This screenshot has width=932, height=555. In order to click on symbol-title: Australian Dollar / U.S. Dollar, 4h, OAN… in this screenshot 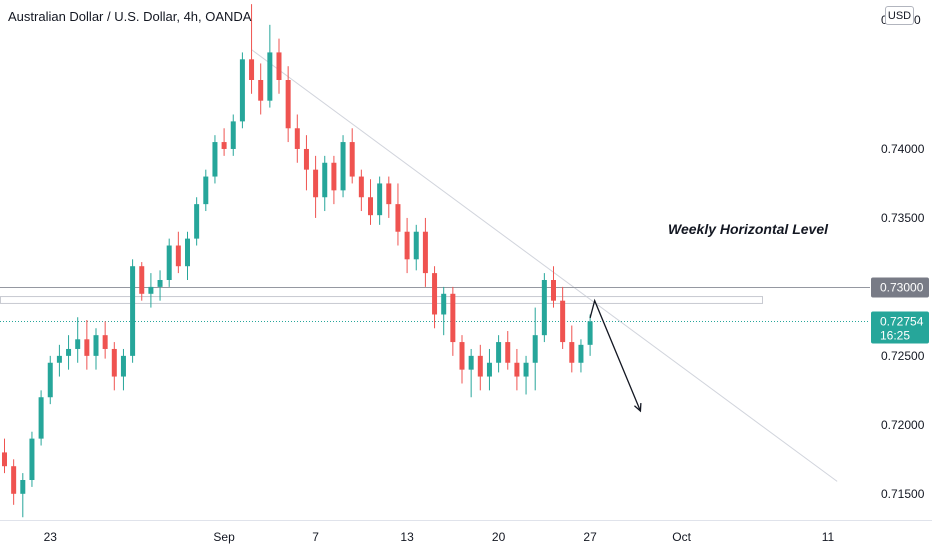, I will do `click(130, 16)`.